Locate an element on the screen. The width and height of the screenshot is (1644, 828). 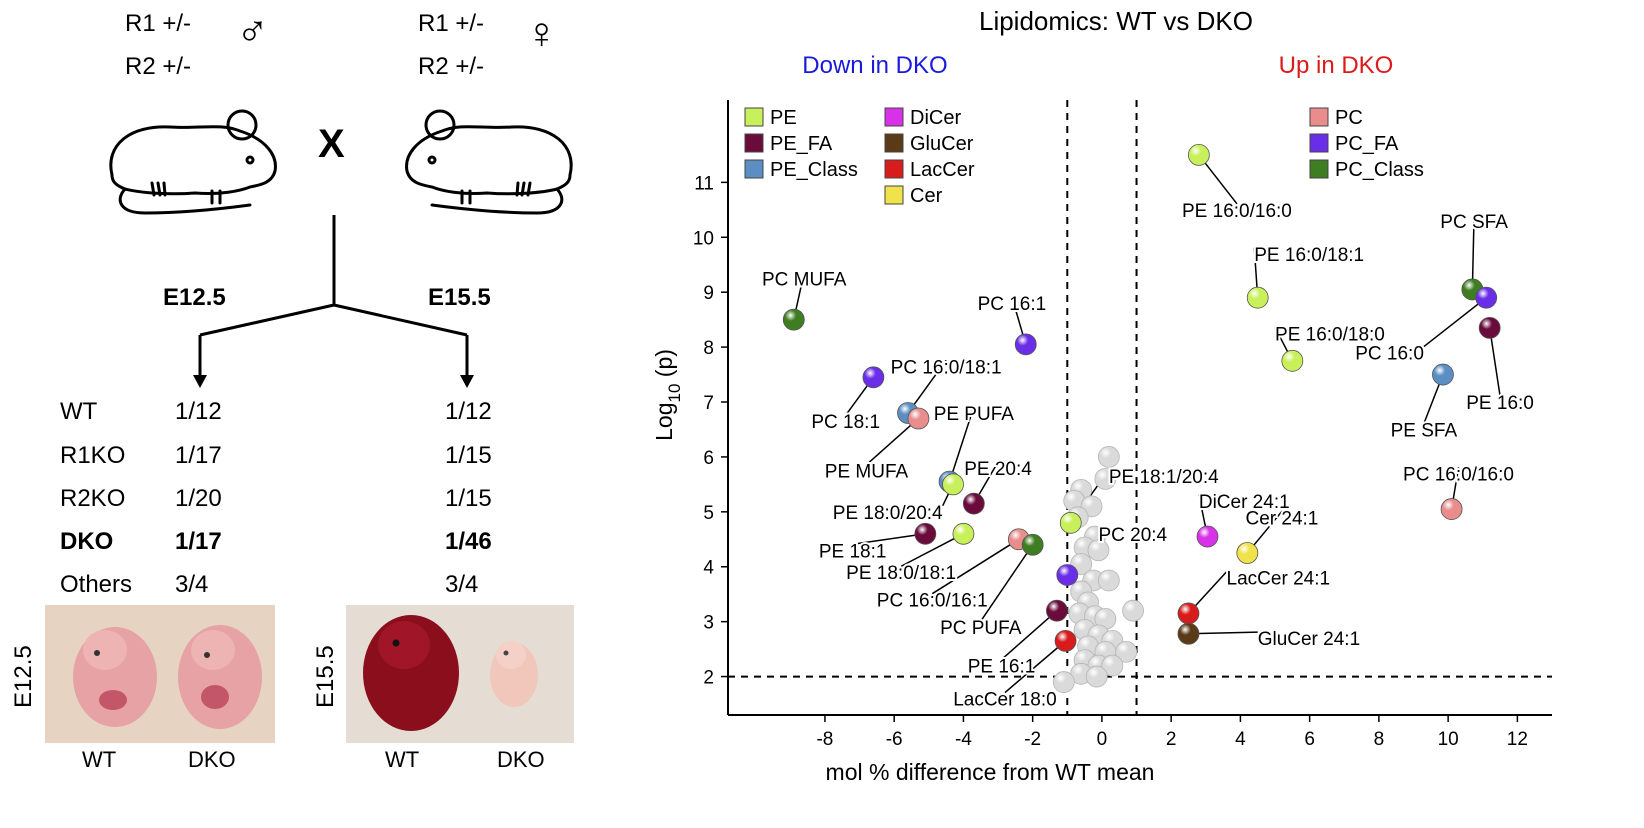
point-label: PE 16:0/18:1 is located at coordinates (1309, 255).